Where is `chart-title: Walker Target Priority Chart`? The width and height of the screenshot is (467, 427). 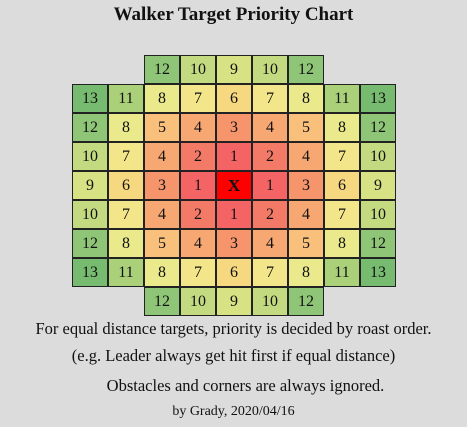
chart-title: Walker Target Priority Chart is located at coordinates (233, 14).